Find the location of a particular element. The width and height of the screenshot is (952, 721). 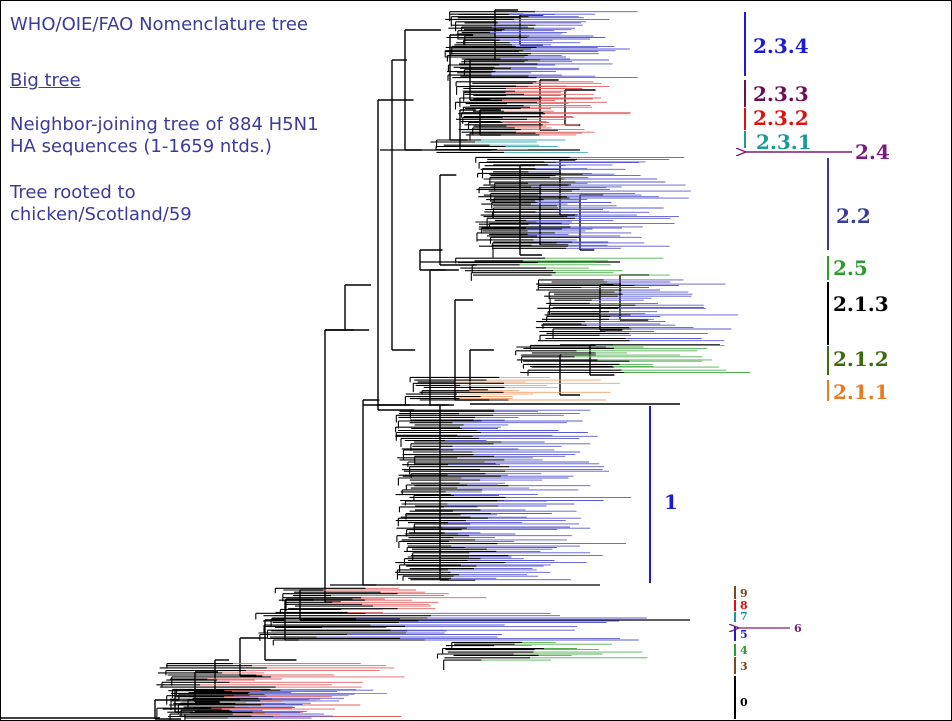

clade-label-2.1.3: 2.1.3 is located at coordinates (861, 304).